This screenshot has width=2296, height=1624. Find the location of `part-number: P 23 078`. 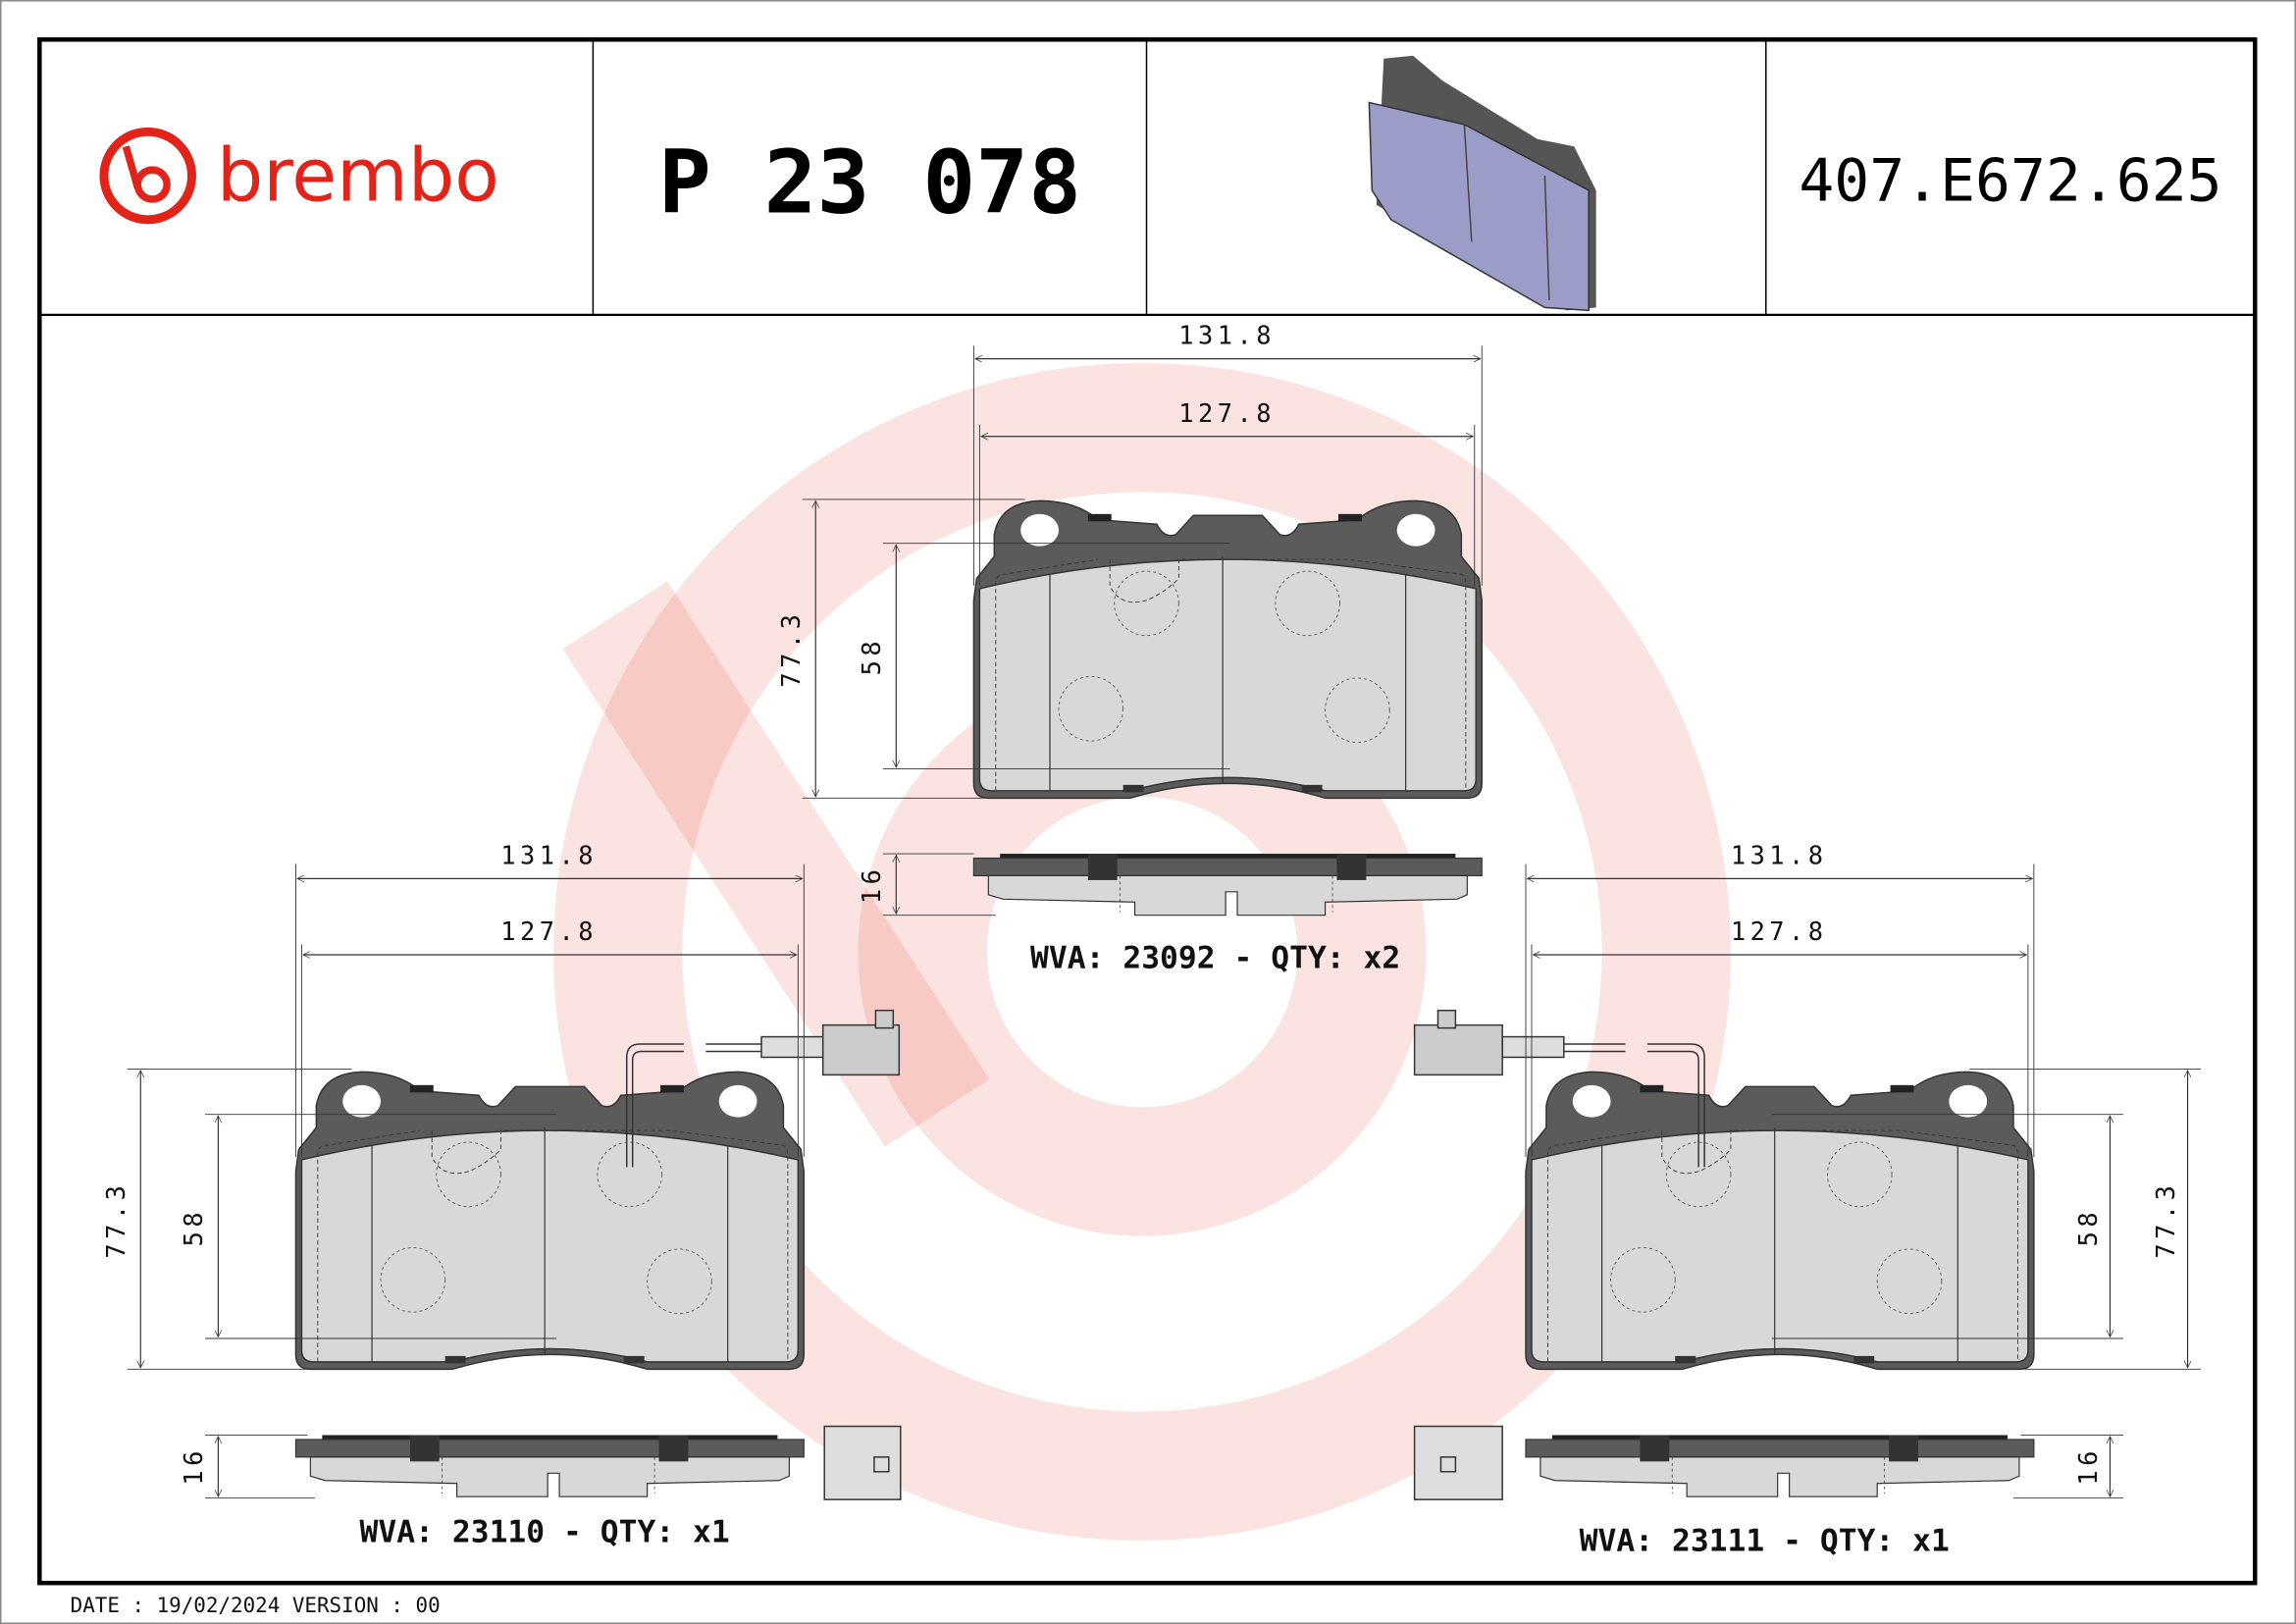

part-number: P 23 078 is located at coordinates (869, 182).